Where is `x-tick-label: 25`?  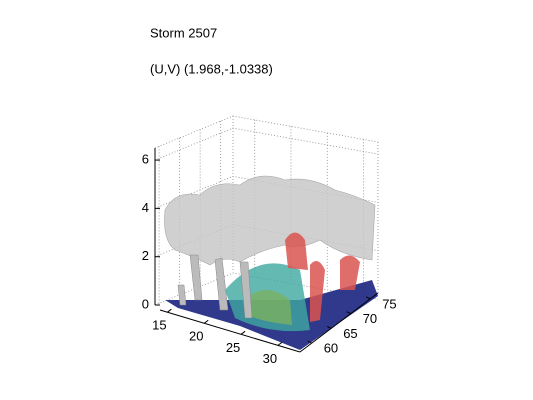
x-tick-label: 25 is located at coordinates (233, 347).